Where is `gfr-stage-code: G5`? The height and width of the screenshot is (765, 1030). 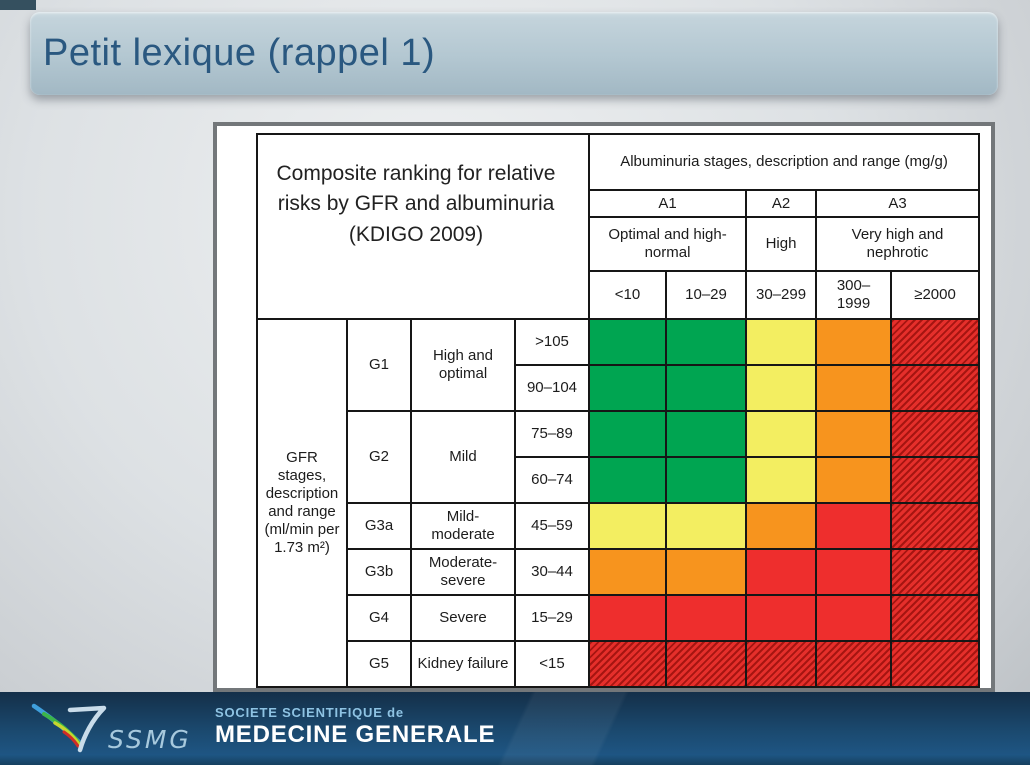
gfr-stage-code: G5 is located at coordinates (379, 664).